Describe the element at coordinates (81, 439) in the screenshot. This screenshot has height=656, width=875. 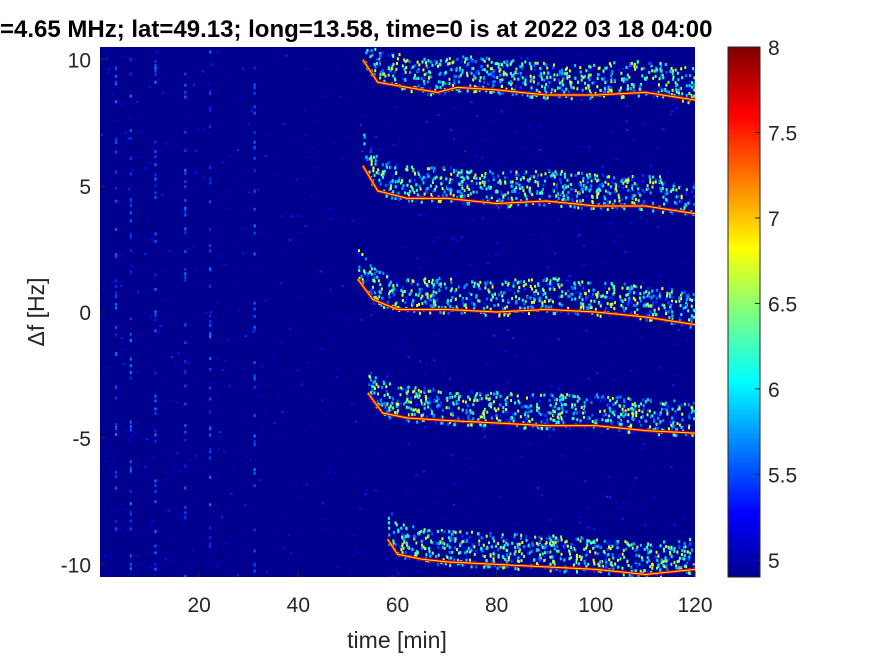
I see `y-tick-label: -5` at that location.